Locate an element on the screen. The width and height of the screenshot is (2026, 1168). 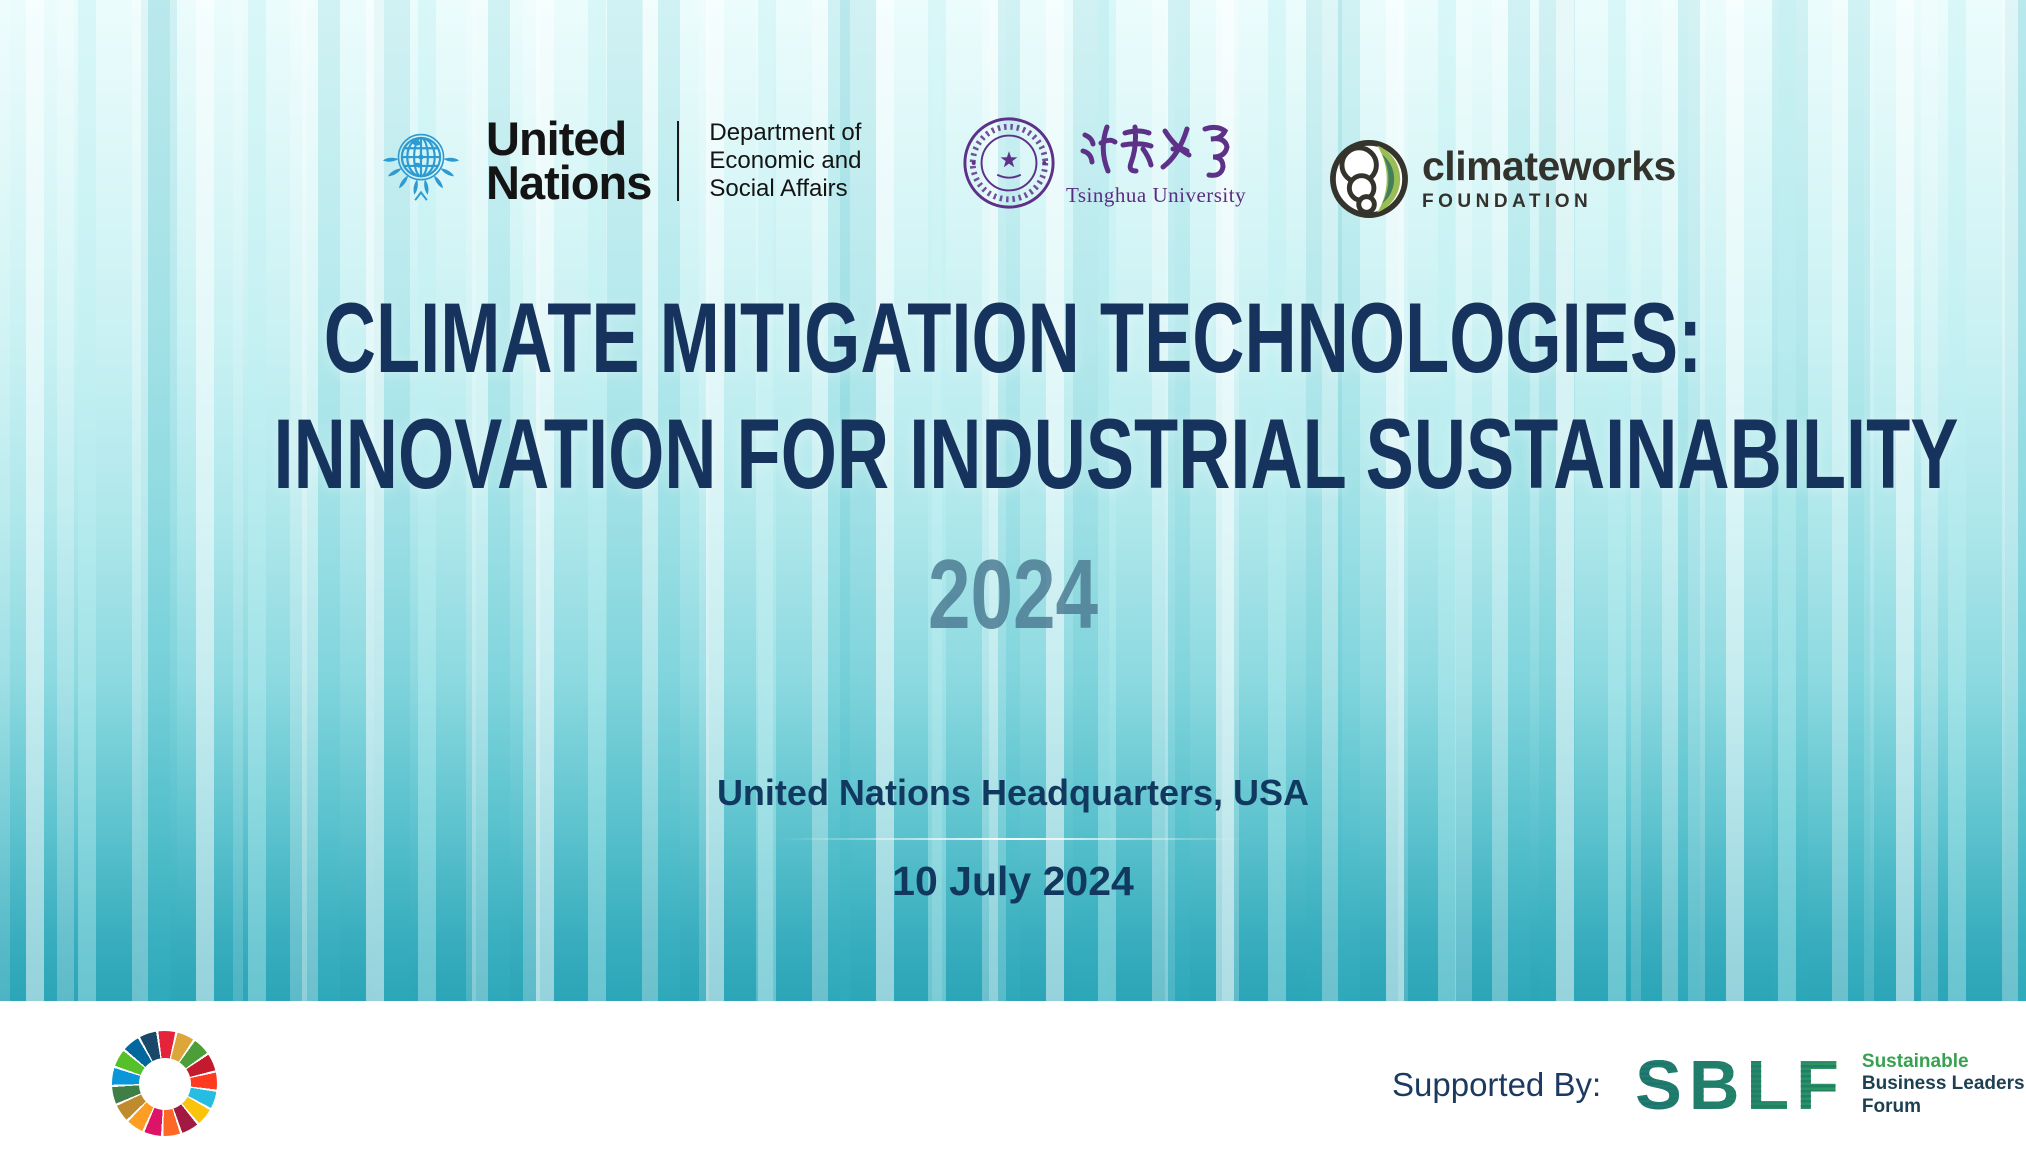
sblf-name-text: Sustainable Business Leaders Forum is located at coordinates (1943, 1084).